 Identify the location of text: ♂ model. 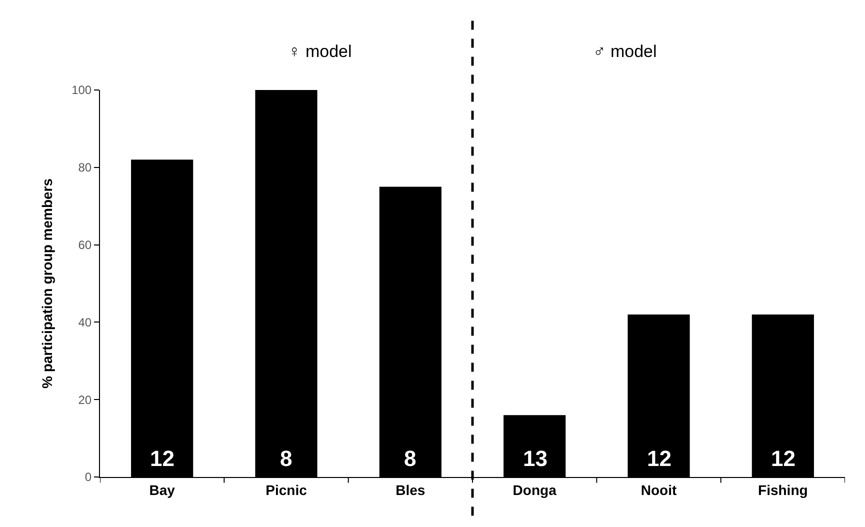
(625, 51).